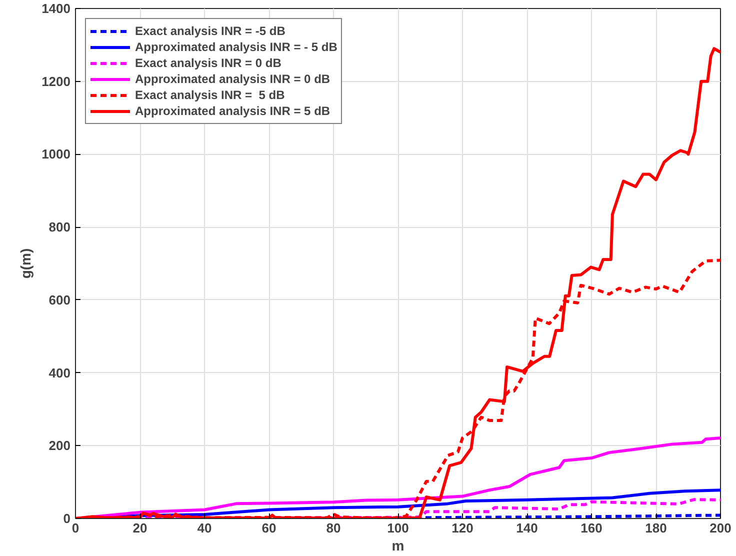 Image resolution: width=736 pixels, height=556 pixels. I want to click on y-tick-label: 400, so click(59, 372).